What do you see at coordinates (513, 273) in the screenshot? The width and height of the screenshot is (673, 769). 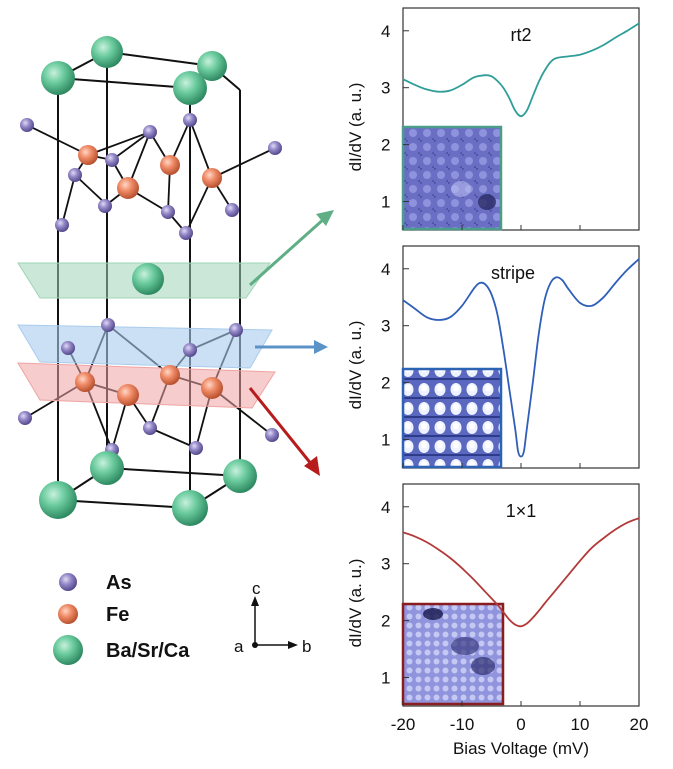 I see `panel-title: stripe` at bounding box center [513, 273].